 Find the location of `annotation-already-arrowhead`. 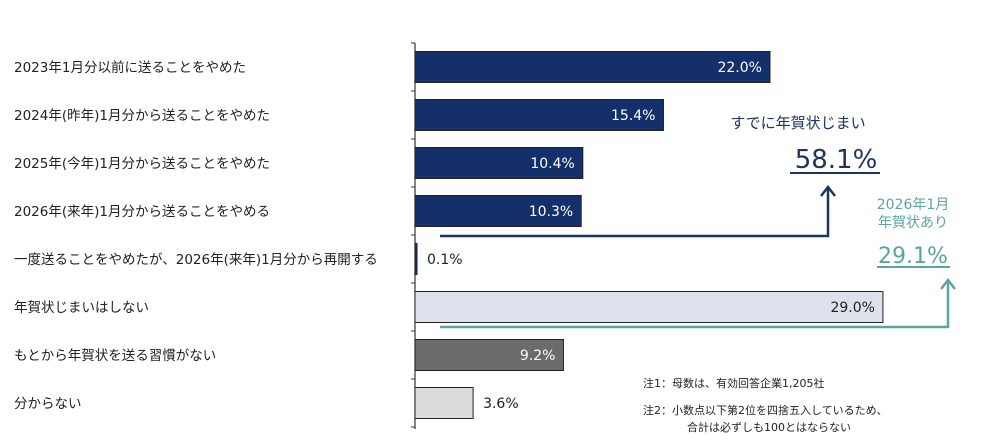

annotation-already-arrowhead is located at coordinates (828, 190).